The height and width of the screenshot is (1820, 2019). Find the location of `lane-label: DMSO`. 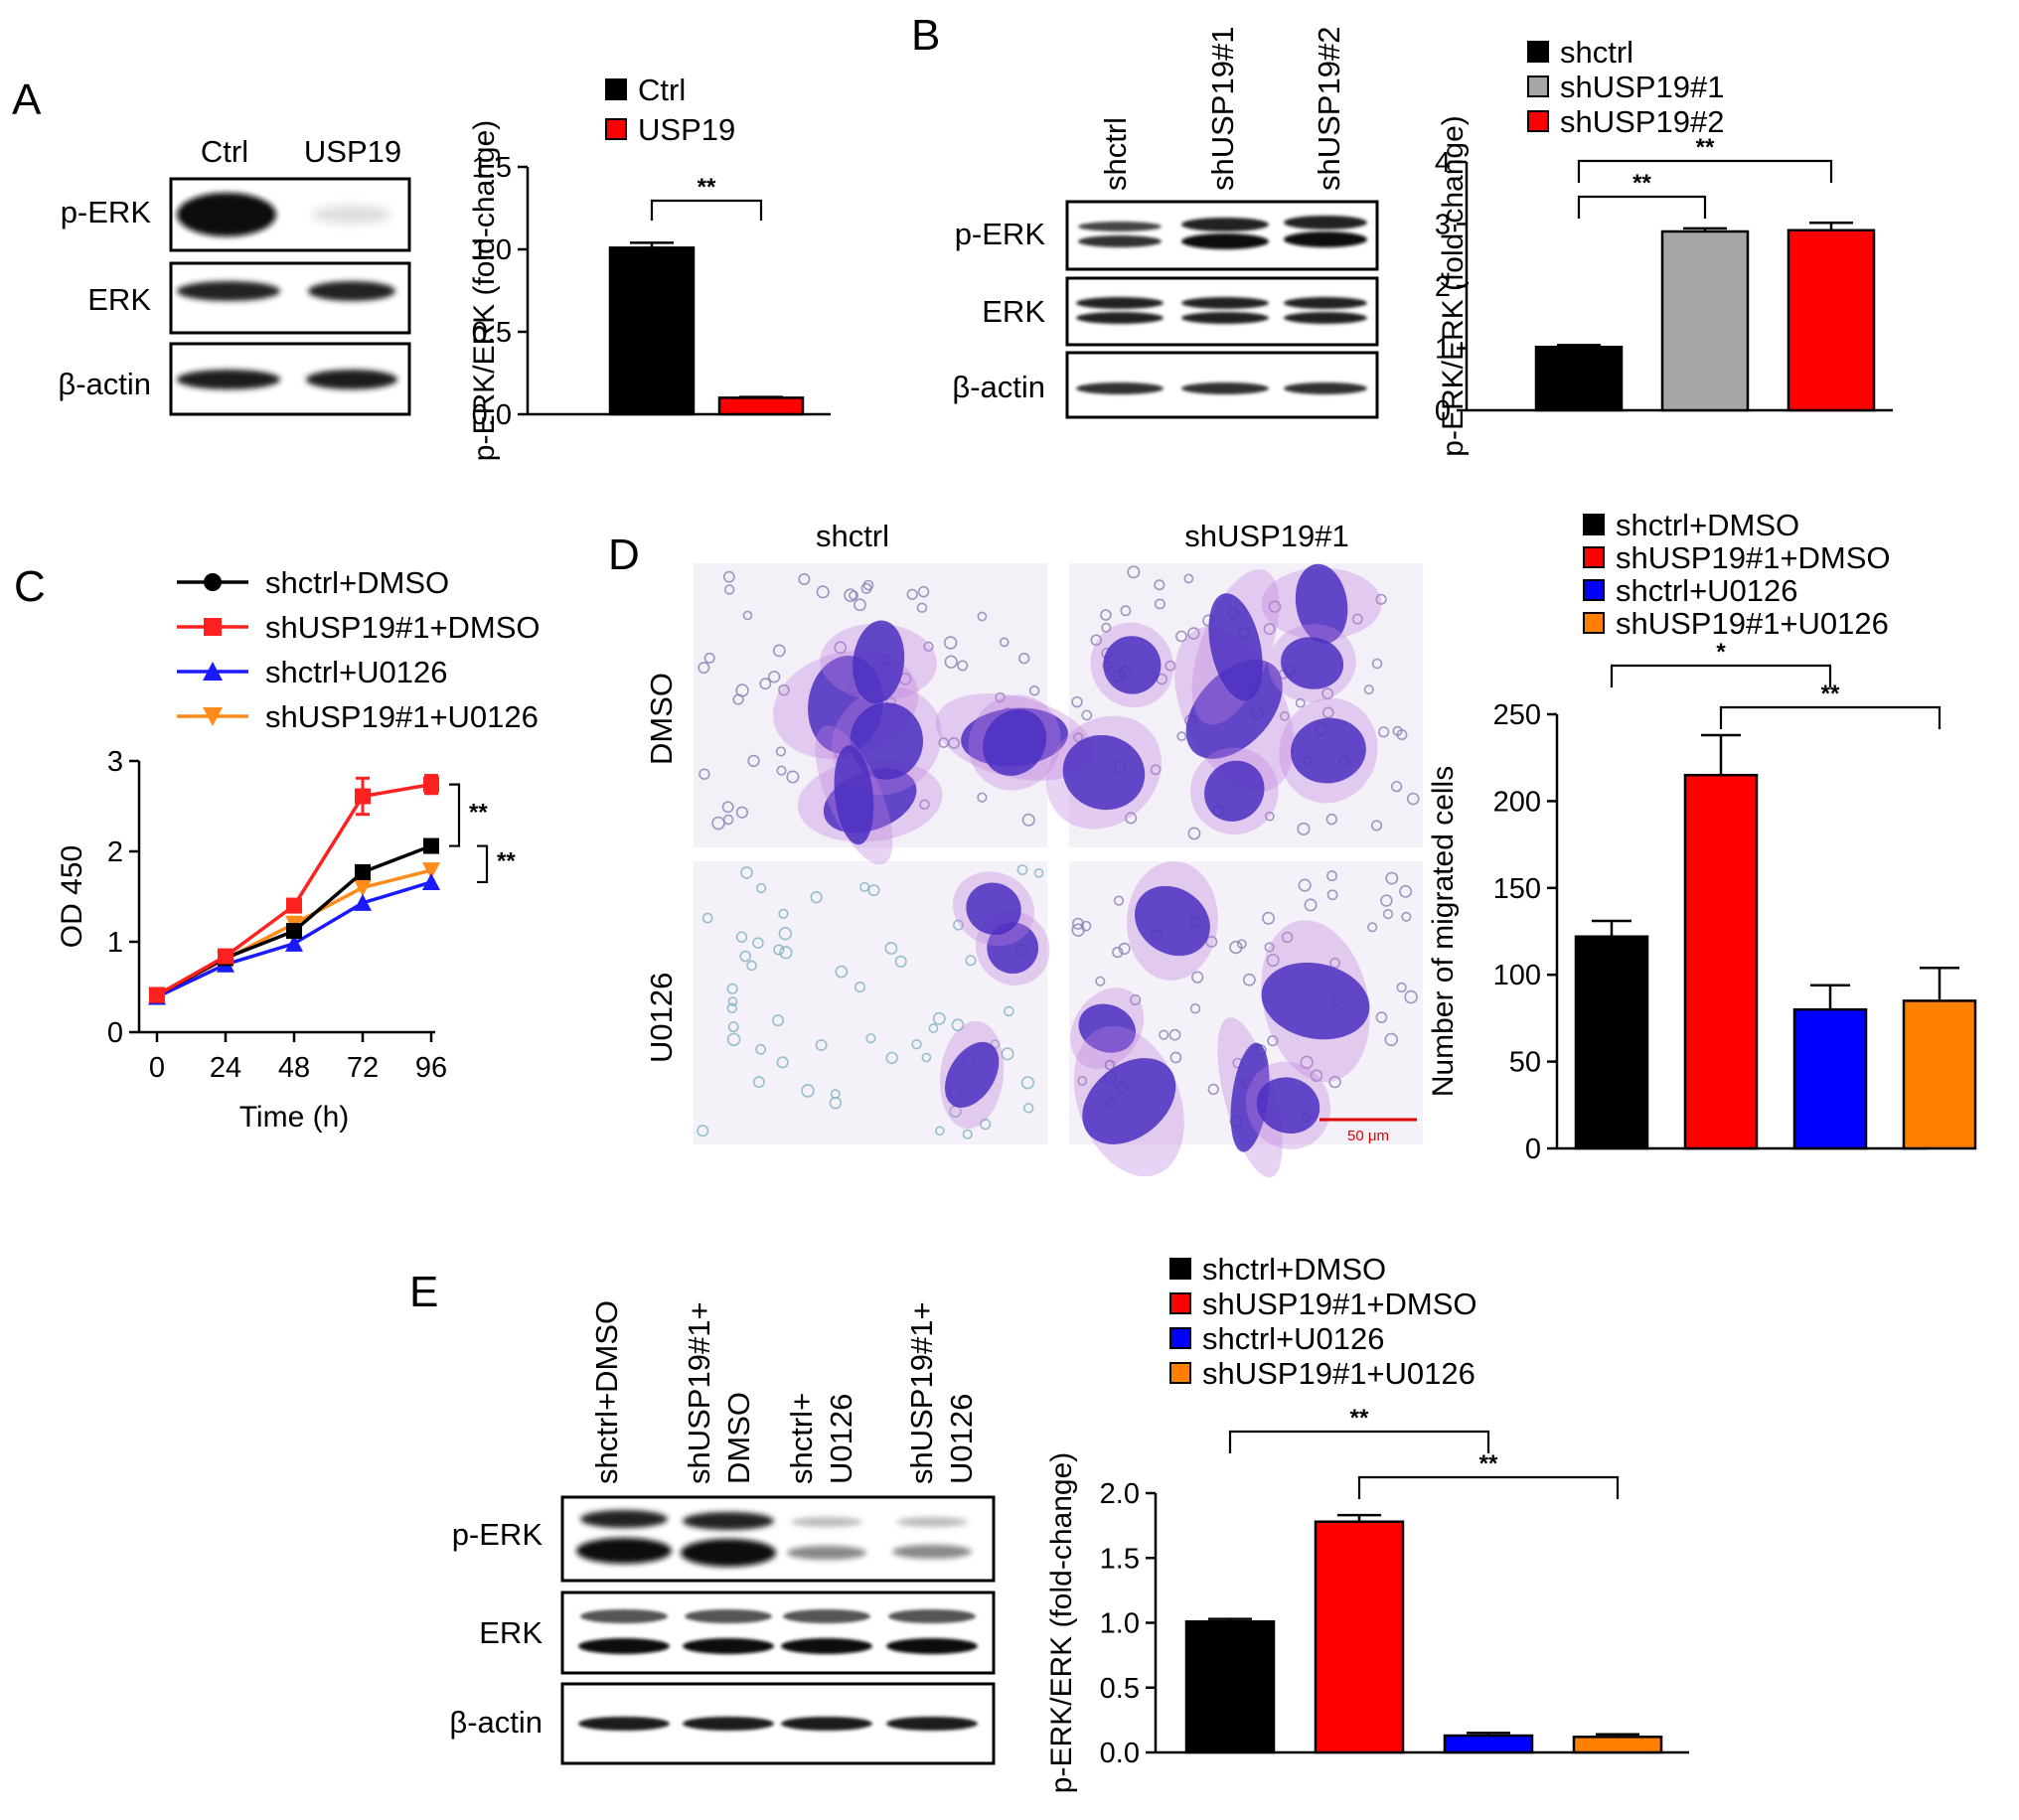

lane-label: DMSO is located at coordinates (738, 1438).